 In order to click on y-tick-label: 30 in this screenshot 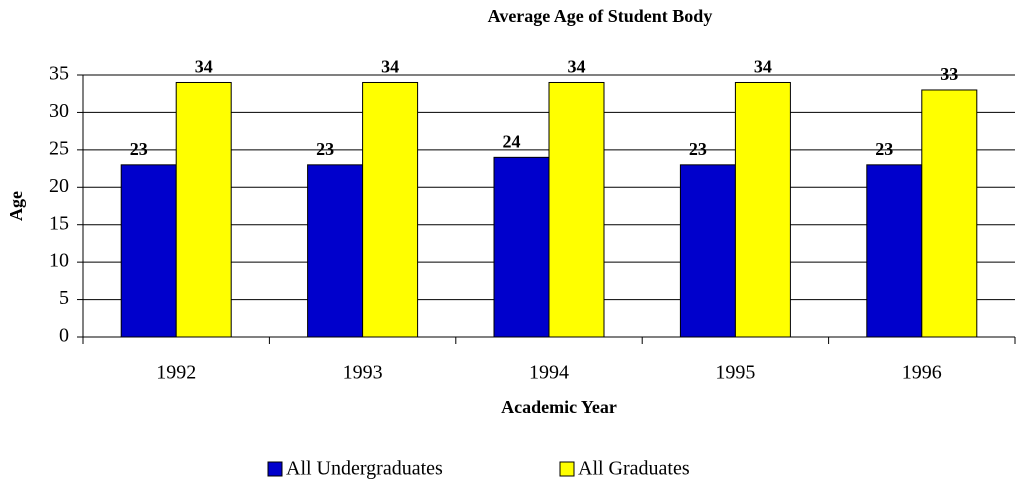, I will do `click(59, 111)`.